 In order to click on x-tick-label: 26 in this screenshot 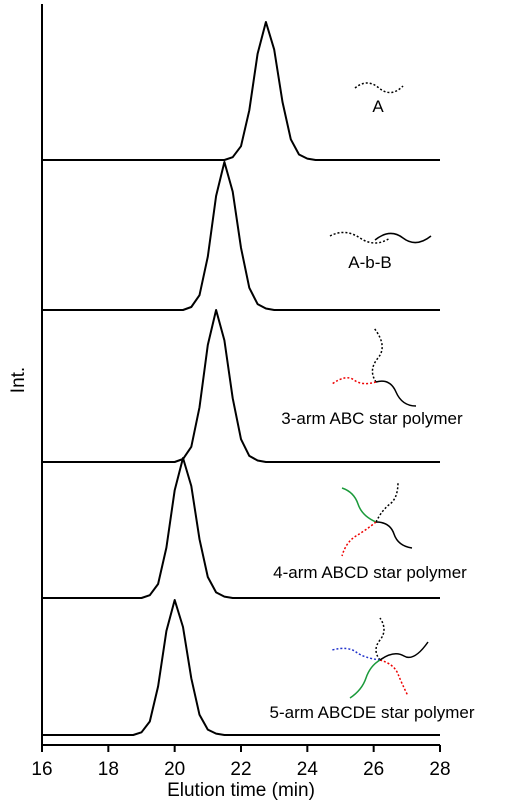, I will do `click(373, 769)`.